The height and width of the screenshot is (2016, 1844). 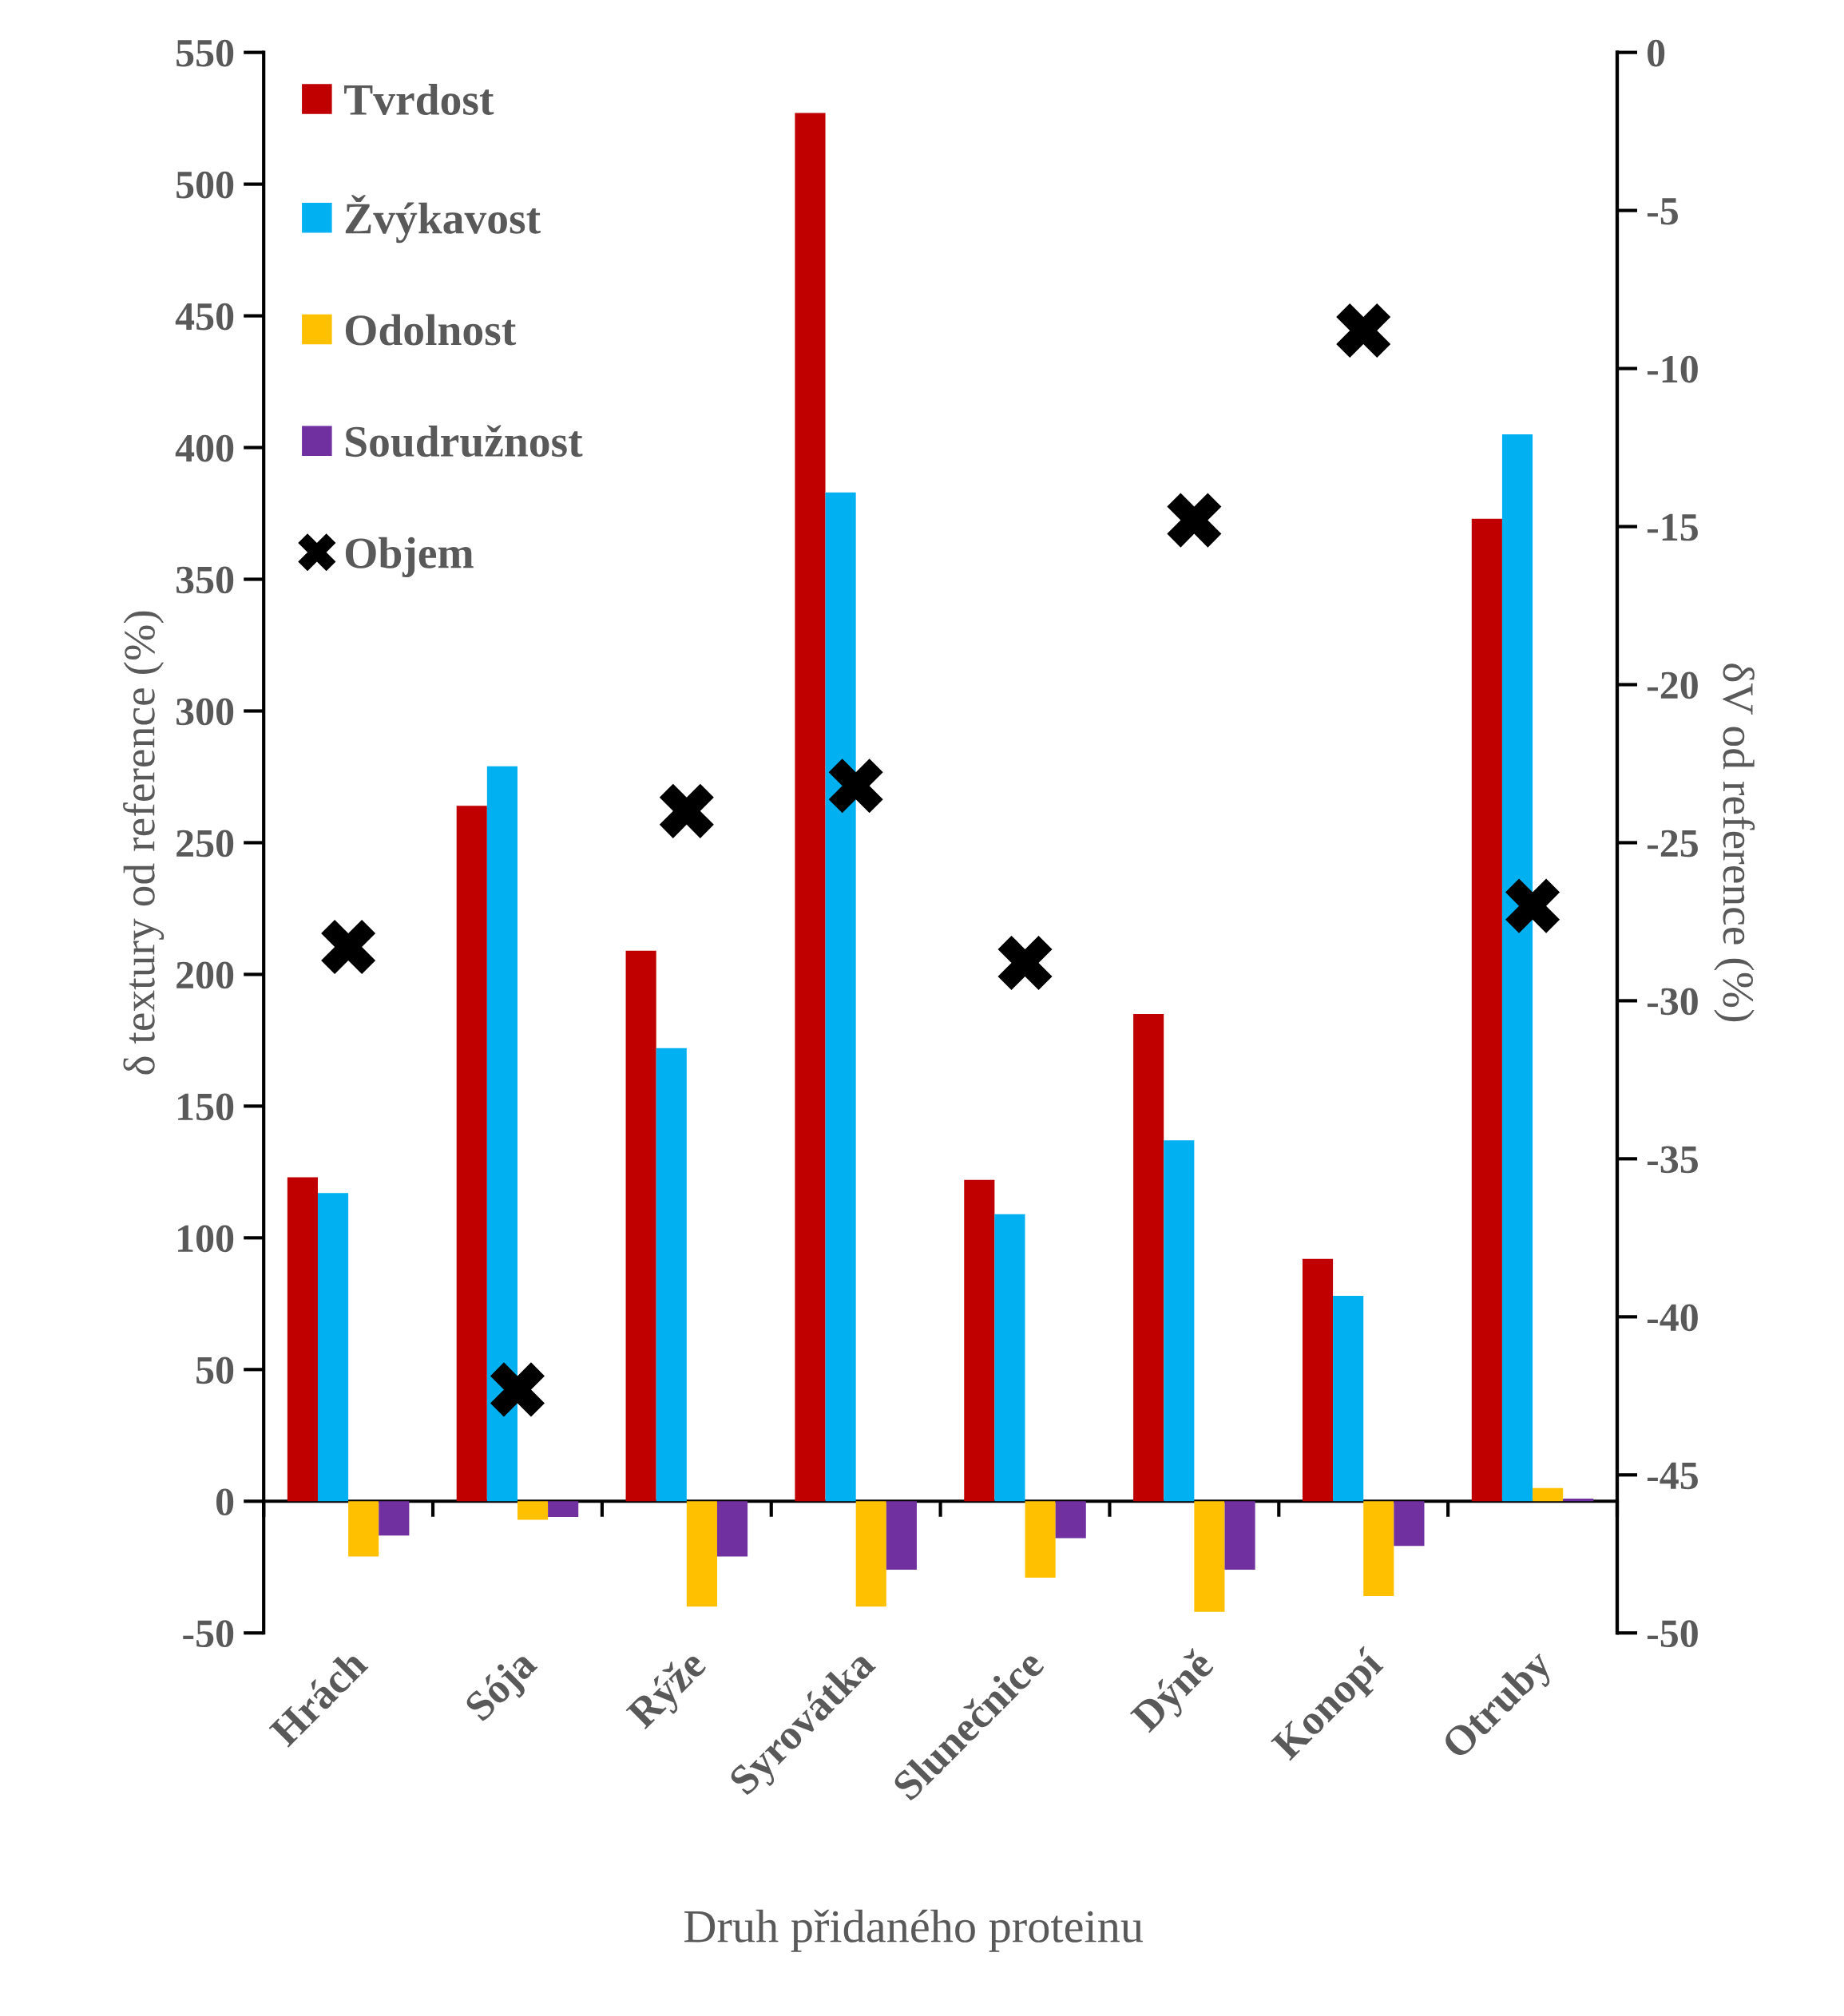 What do you see at coordinates (205, 844) in the screenshot?
I see `y-tick-label: 250` at bounding box center [205, 844].